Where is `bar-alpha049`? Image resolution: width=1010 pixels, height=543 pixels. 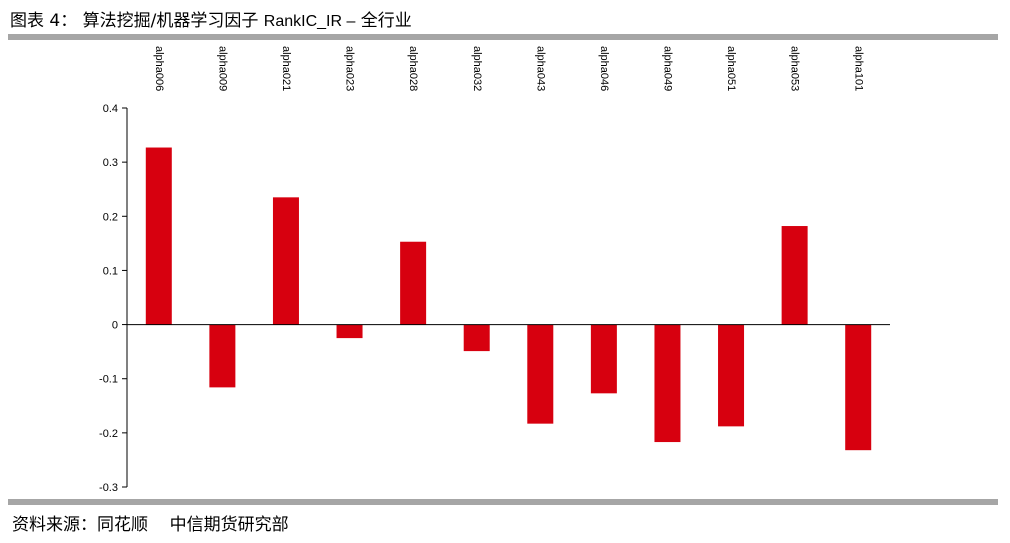 bar-alpha049 is located at coordinates (667, 383).